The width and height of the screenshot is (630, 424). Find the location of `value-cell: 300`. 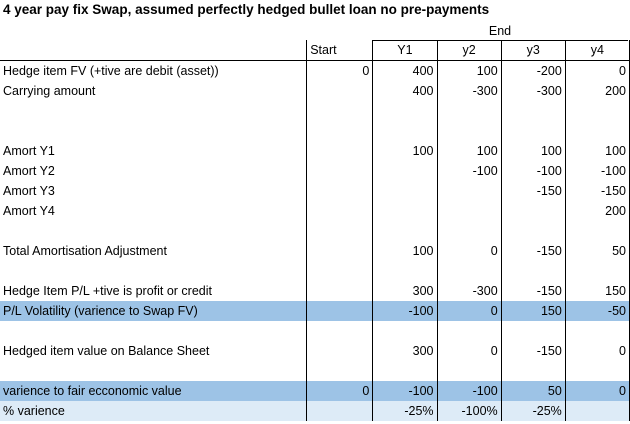

value-cell: 300 is located at coordinates (405, 291).